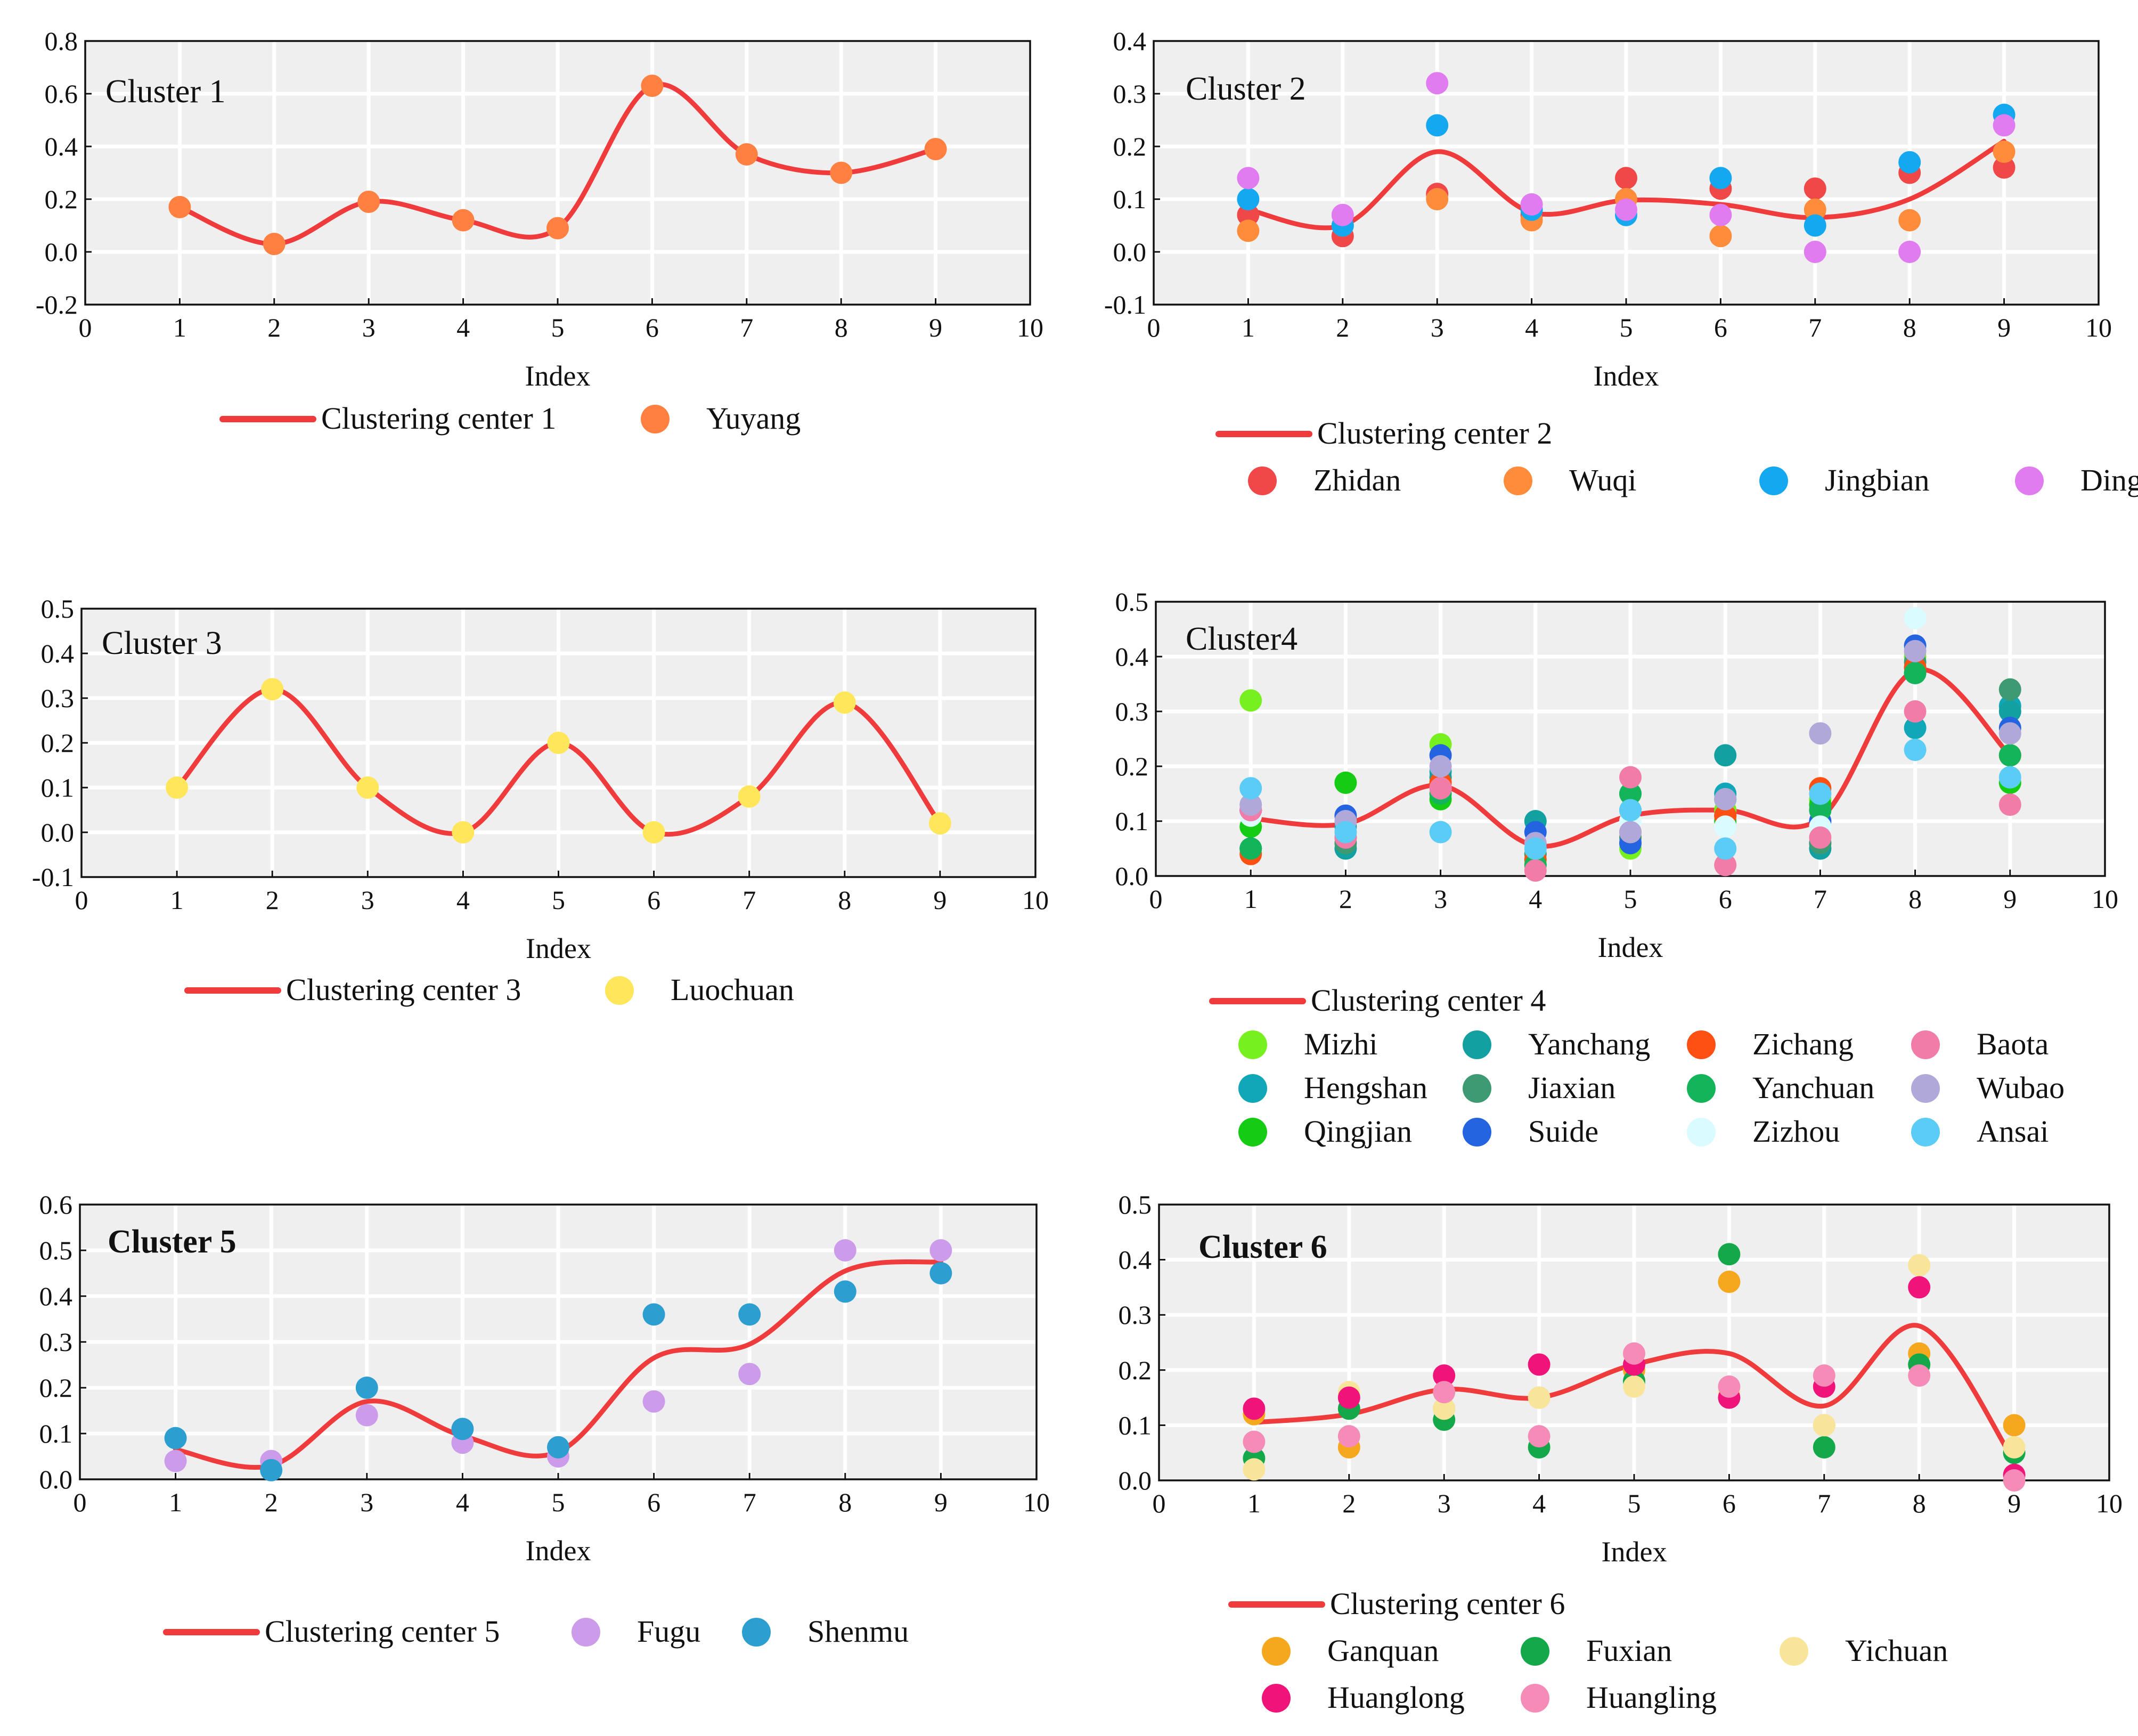  I want to click on x-tick-label: 4, so click(463, 900).